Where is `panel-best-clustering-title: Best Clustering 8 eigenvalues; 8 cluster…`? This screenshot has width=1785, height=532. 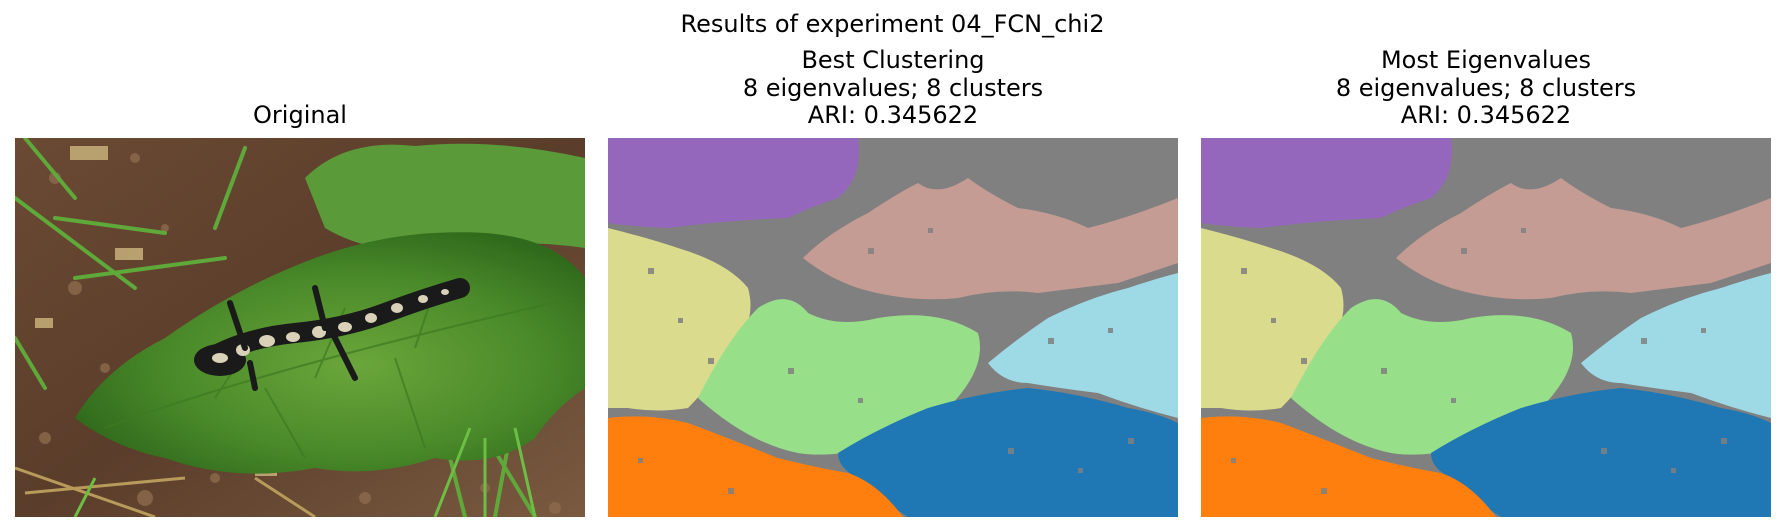
panel-best-clustering-title: Best Clustering 8 eigenvalues; 8 cluster… is located at coordinates (893, 88).